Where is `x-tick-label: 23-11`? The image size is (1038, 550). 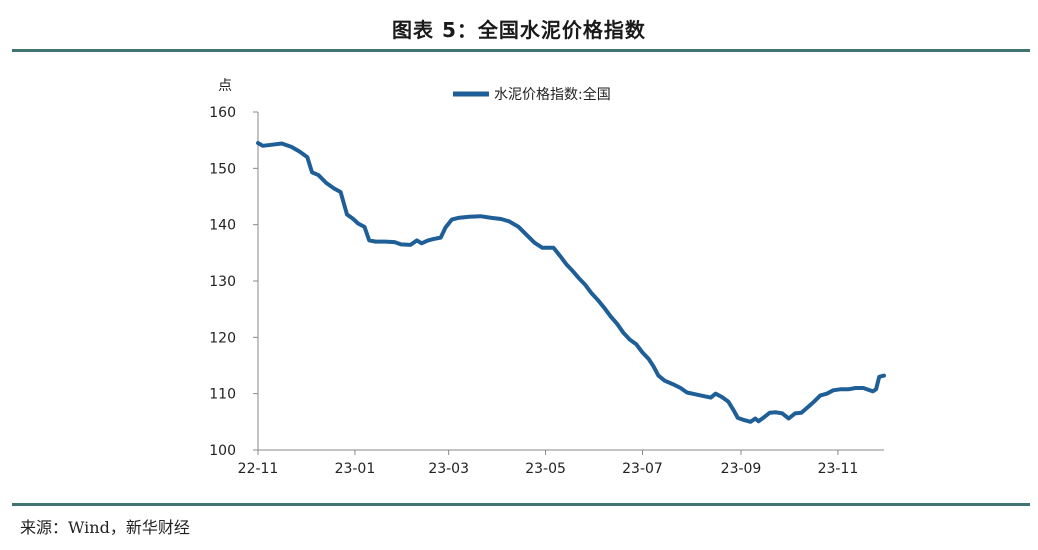
x-tick-label: 23-11 is located at coordinates (838, 469).